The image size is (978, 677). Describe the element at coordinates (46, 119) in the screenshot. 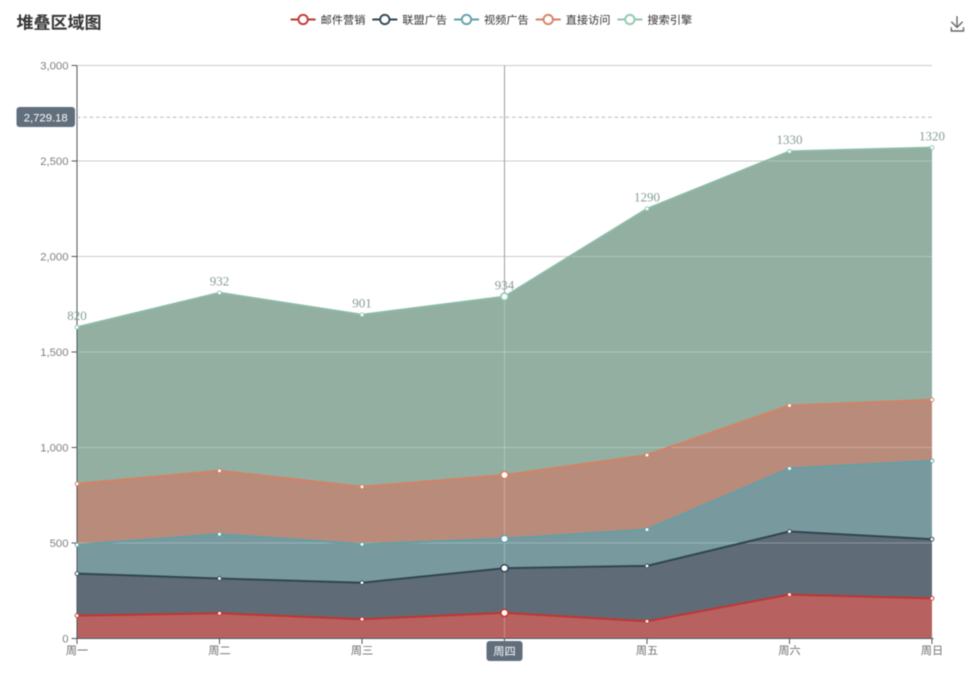

I see `svg-text: 2,729.18` at that location.